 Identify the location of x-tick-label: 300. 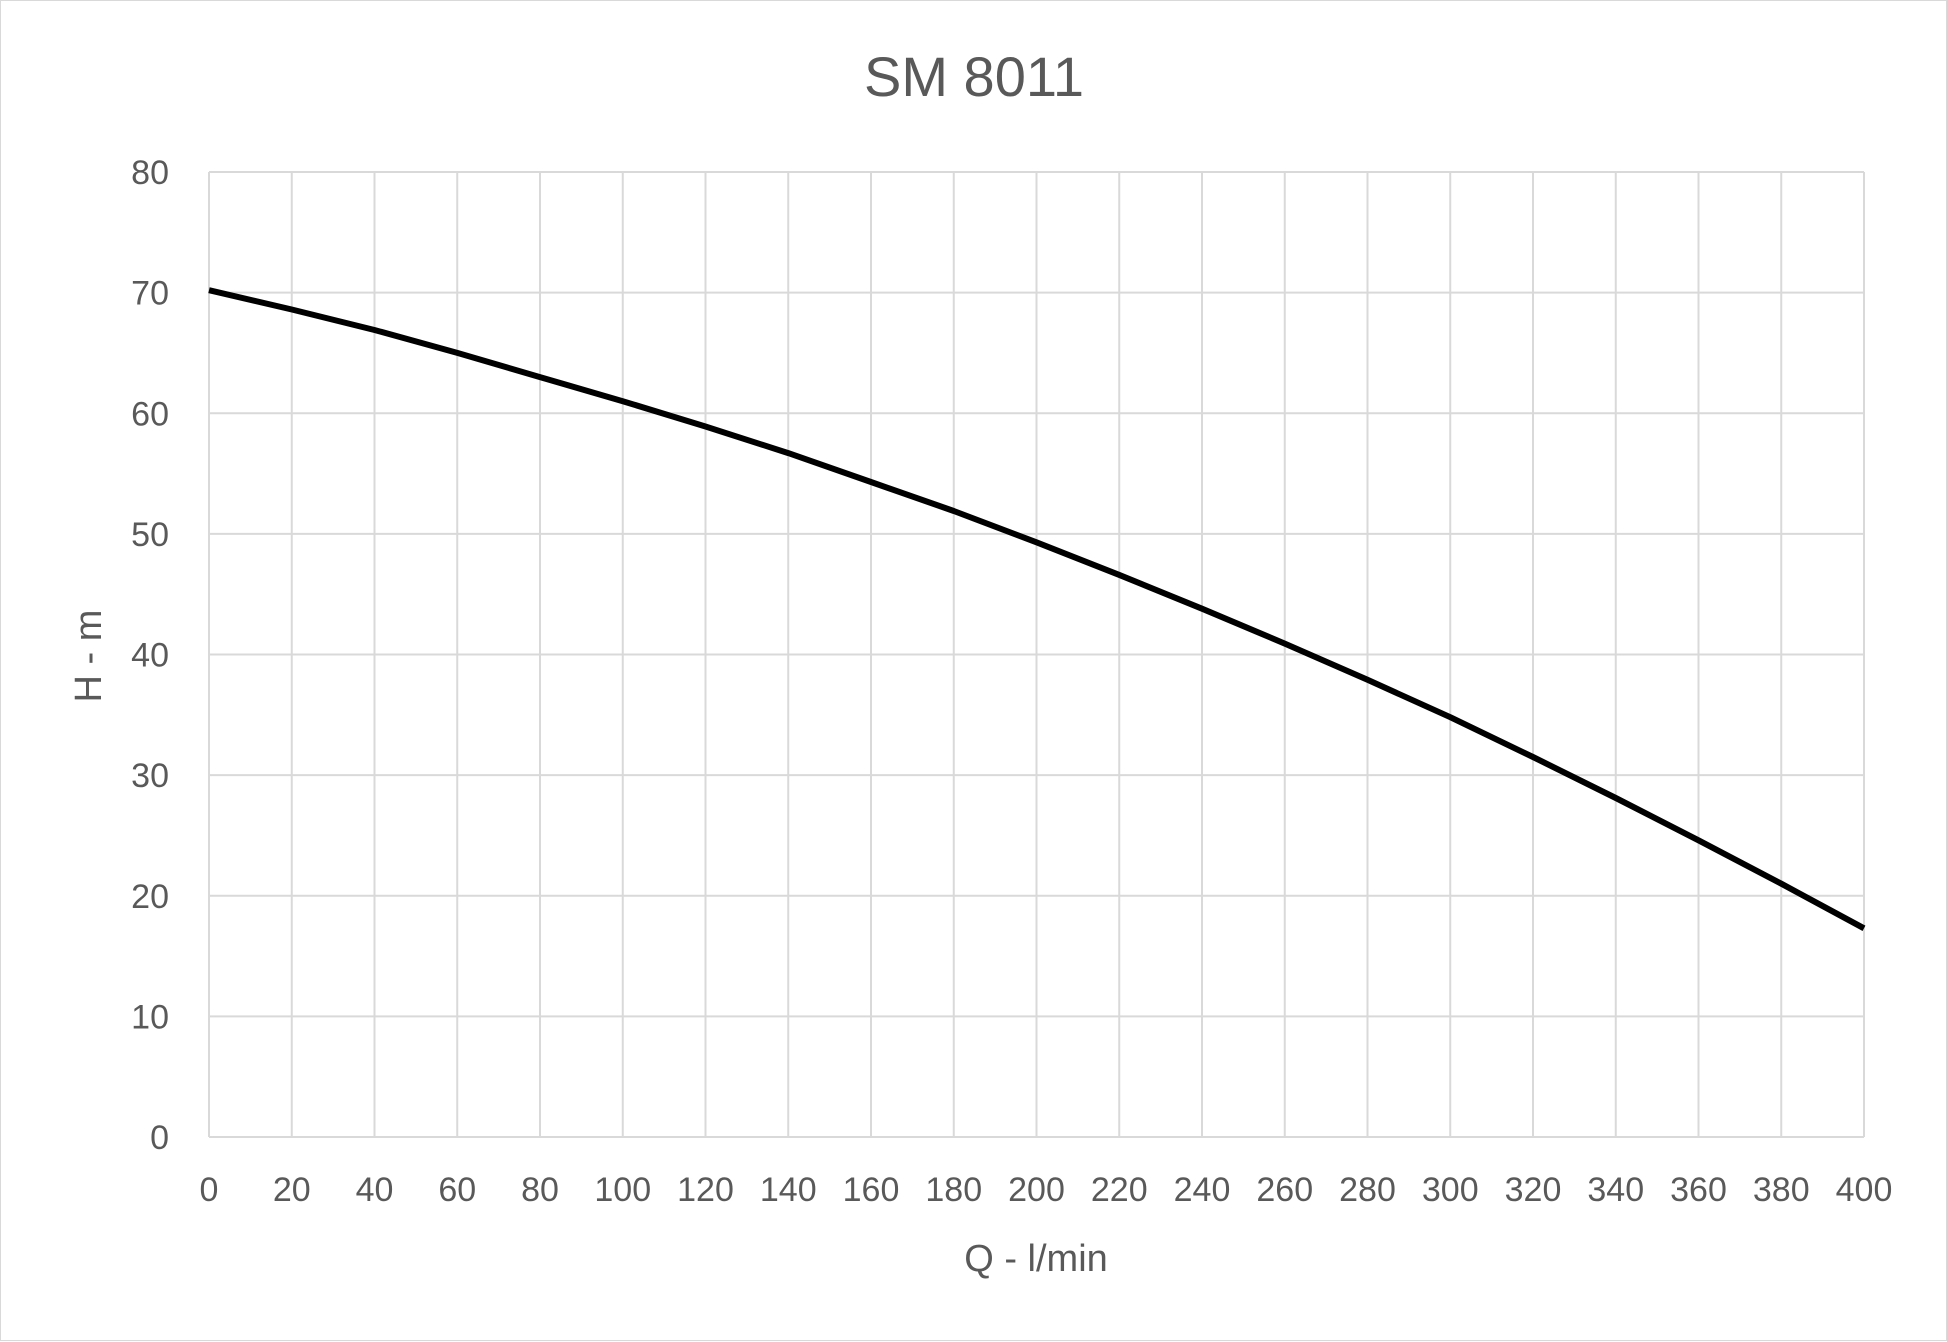
(1450, 1190).